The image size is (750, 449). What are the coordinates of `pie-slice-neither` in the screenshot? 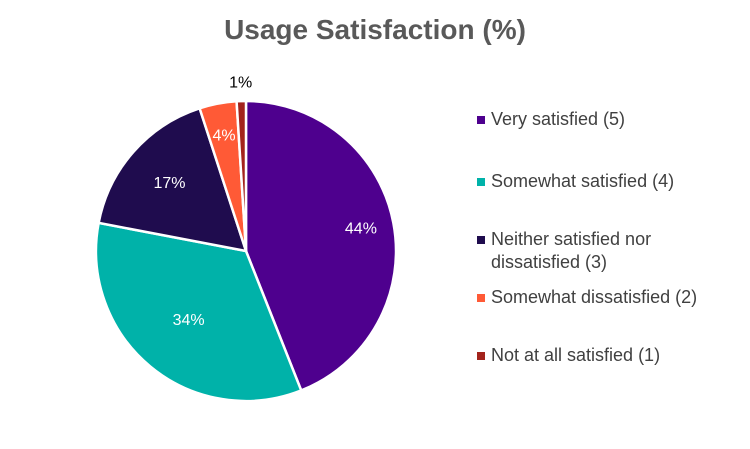 It's located at (172, 179).